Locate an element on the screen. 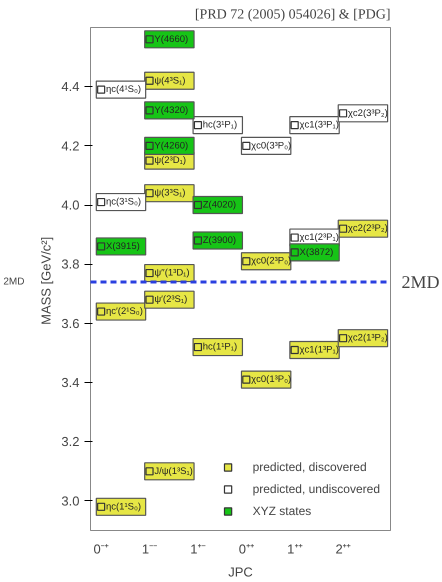 The image size is (442, 582). legend-label: predicted, undiscovered is located at coordinates (316, 489).